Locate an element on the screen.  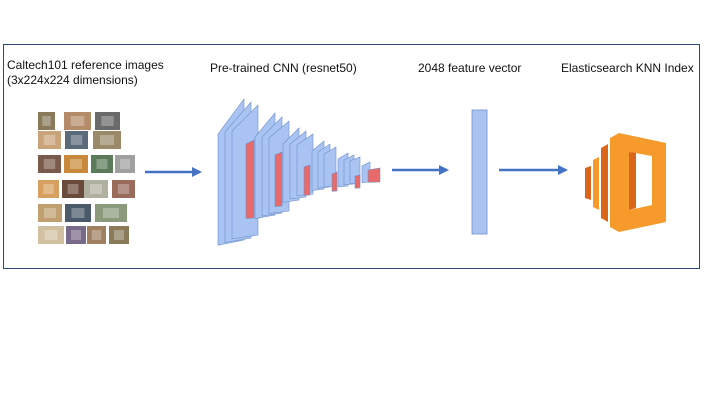
cnn-label: Pre-trained CNN (resnet50) is located at coordinates (283, 68).